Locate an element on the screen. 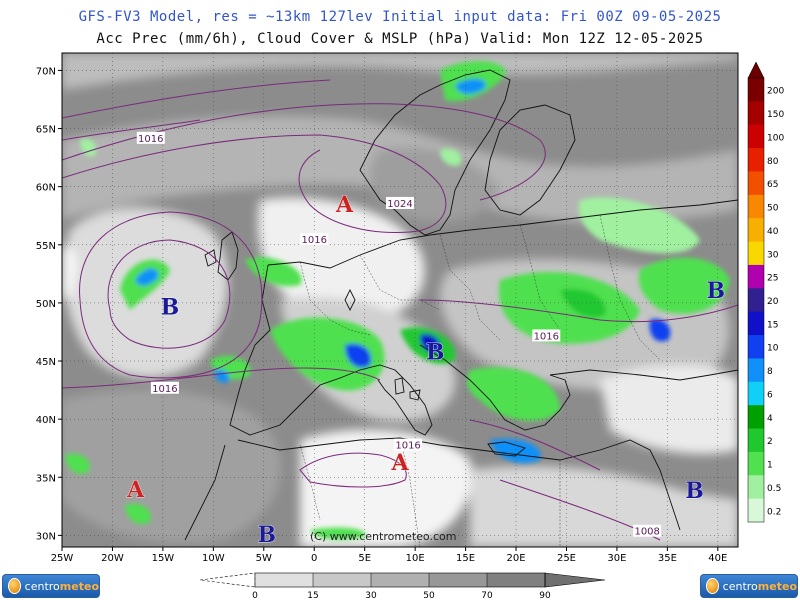 Image resolution: width=800 pixels, height=600 pixels. precip-colorbar: 200 150 100 80 65 50 40 30 25 20 15 10 8 6 4 2 1 0.5 0.2 is located at coordinates (765, 292).